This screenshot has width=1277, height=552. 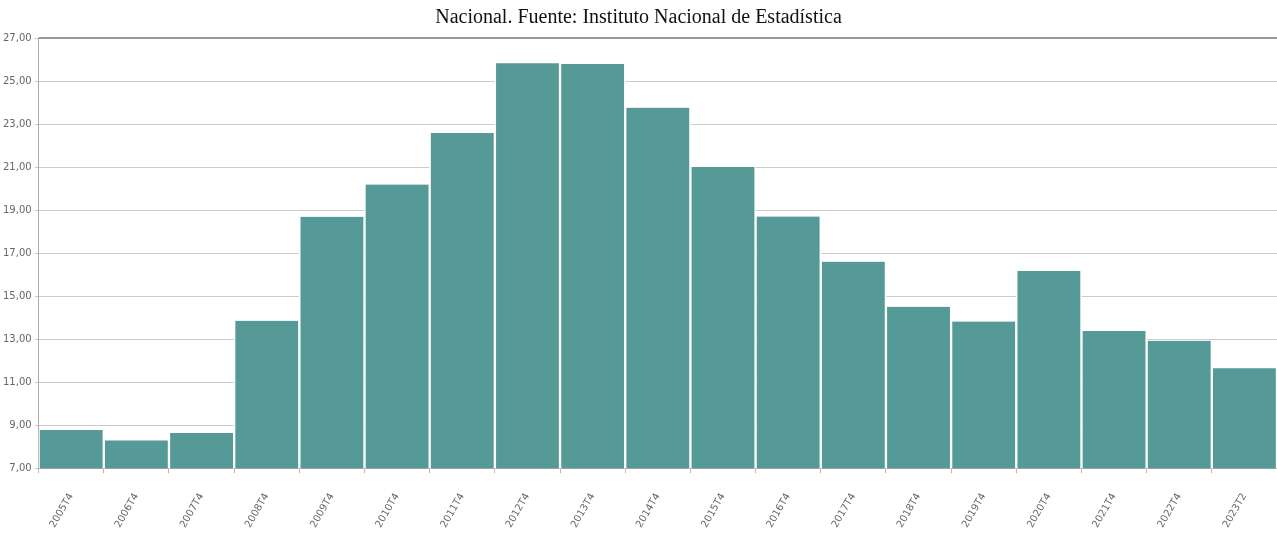 I want to click on y-tick-label: 13,00, so click(x=17, y=338).